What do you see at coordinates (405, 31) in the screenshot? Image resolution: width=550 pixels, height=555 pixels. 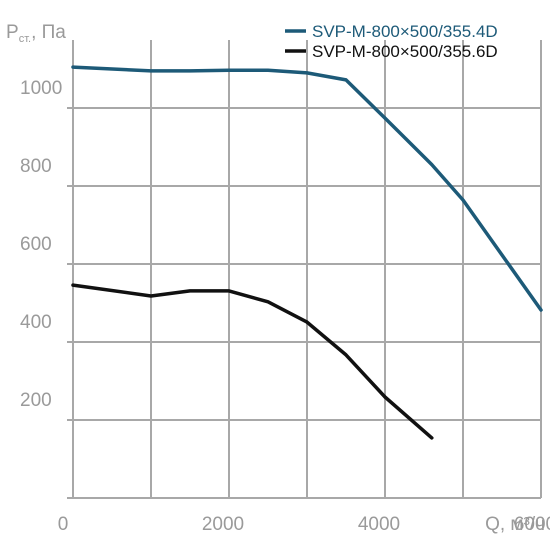 I see `legend-label: SVP-M-800×500/355.4D` at bounding box center [405, 31].